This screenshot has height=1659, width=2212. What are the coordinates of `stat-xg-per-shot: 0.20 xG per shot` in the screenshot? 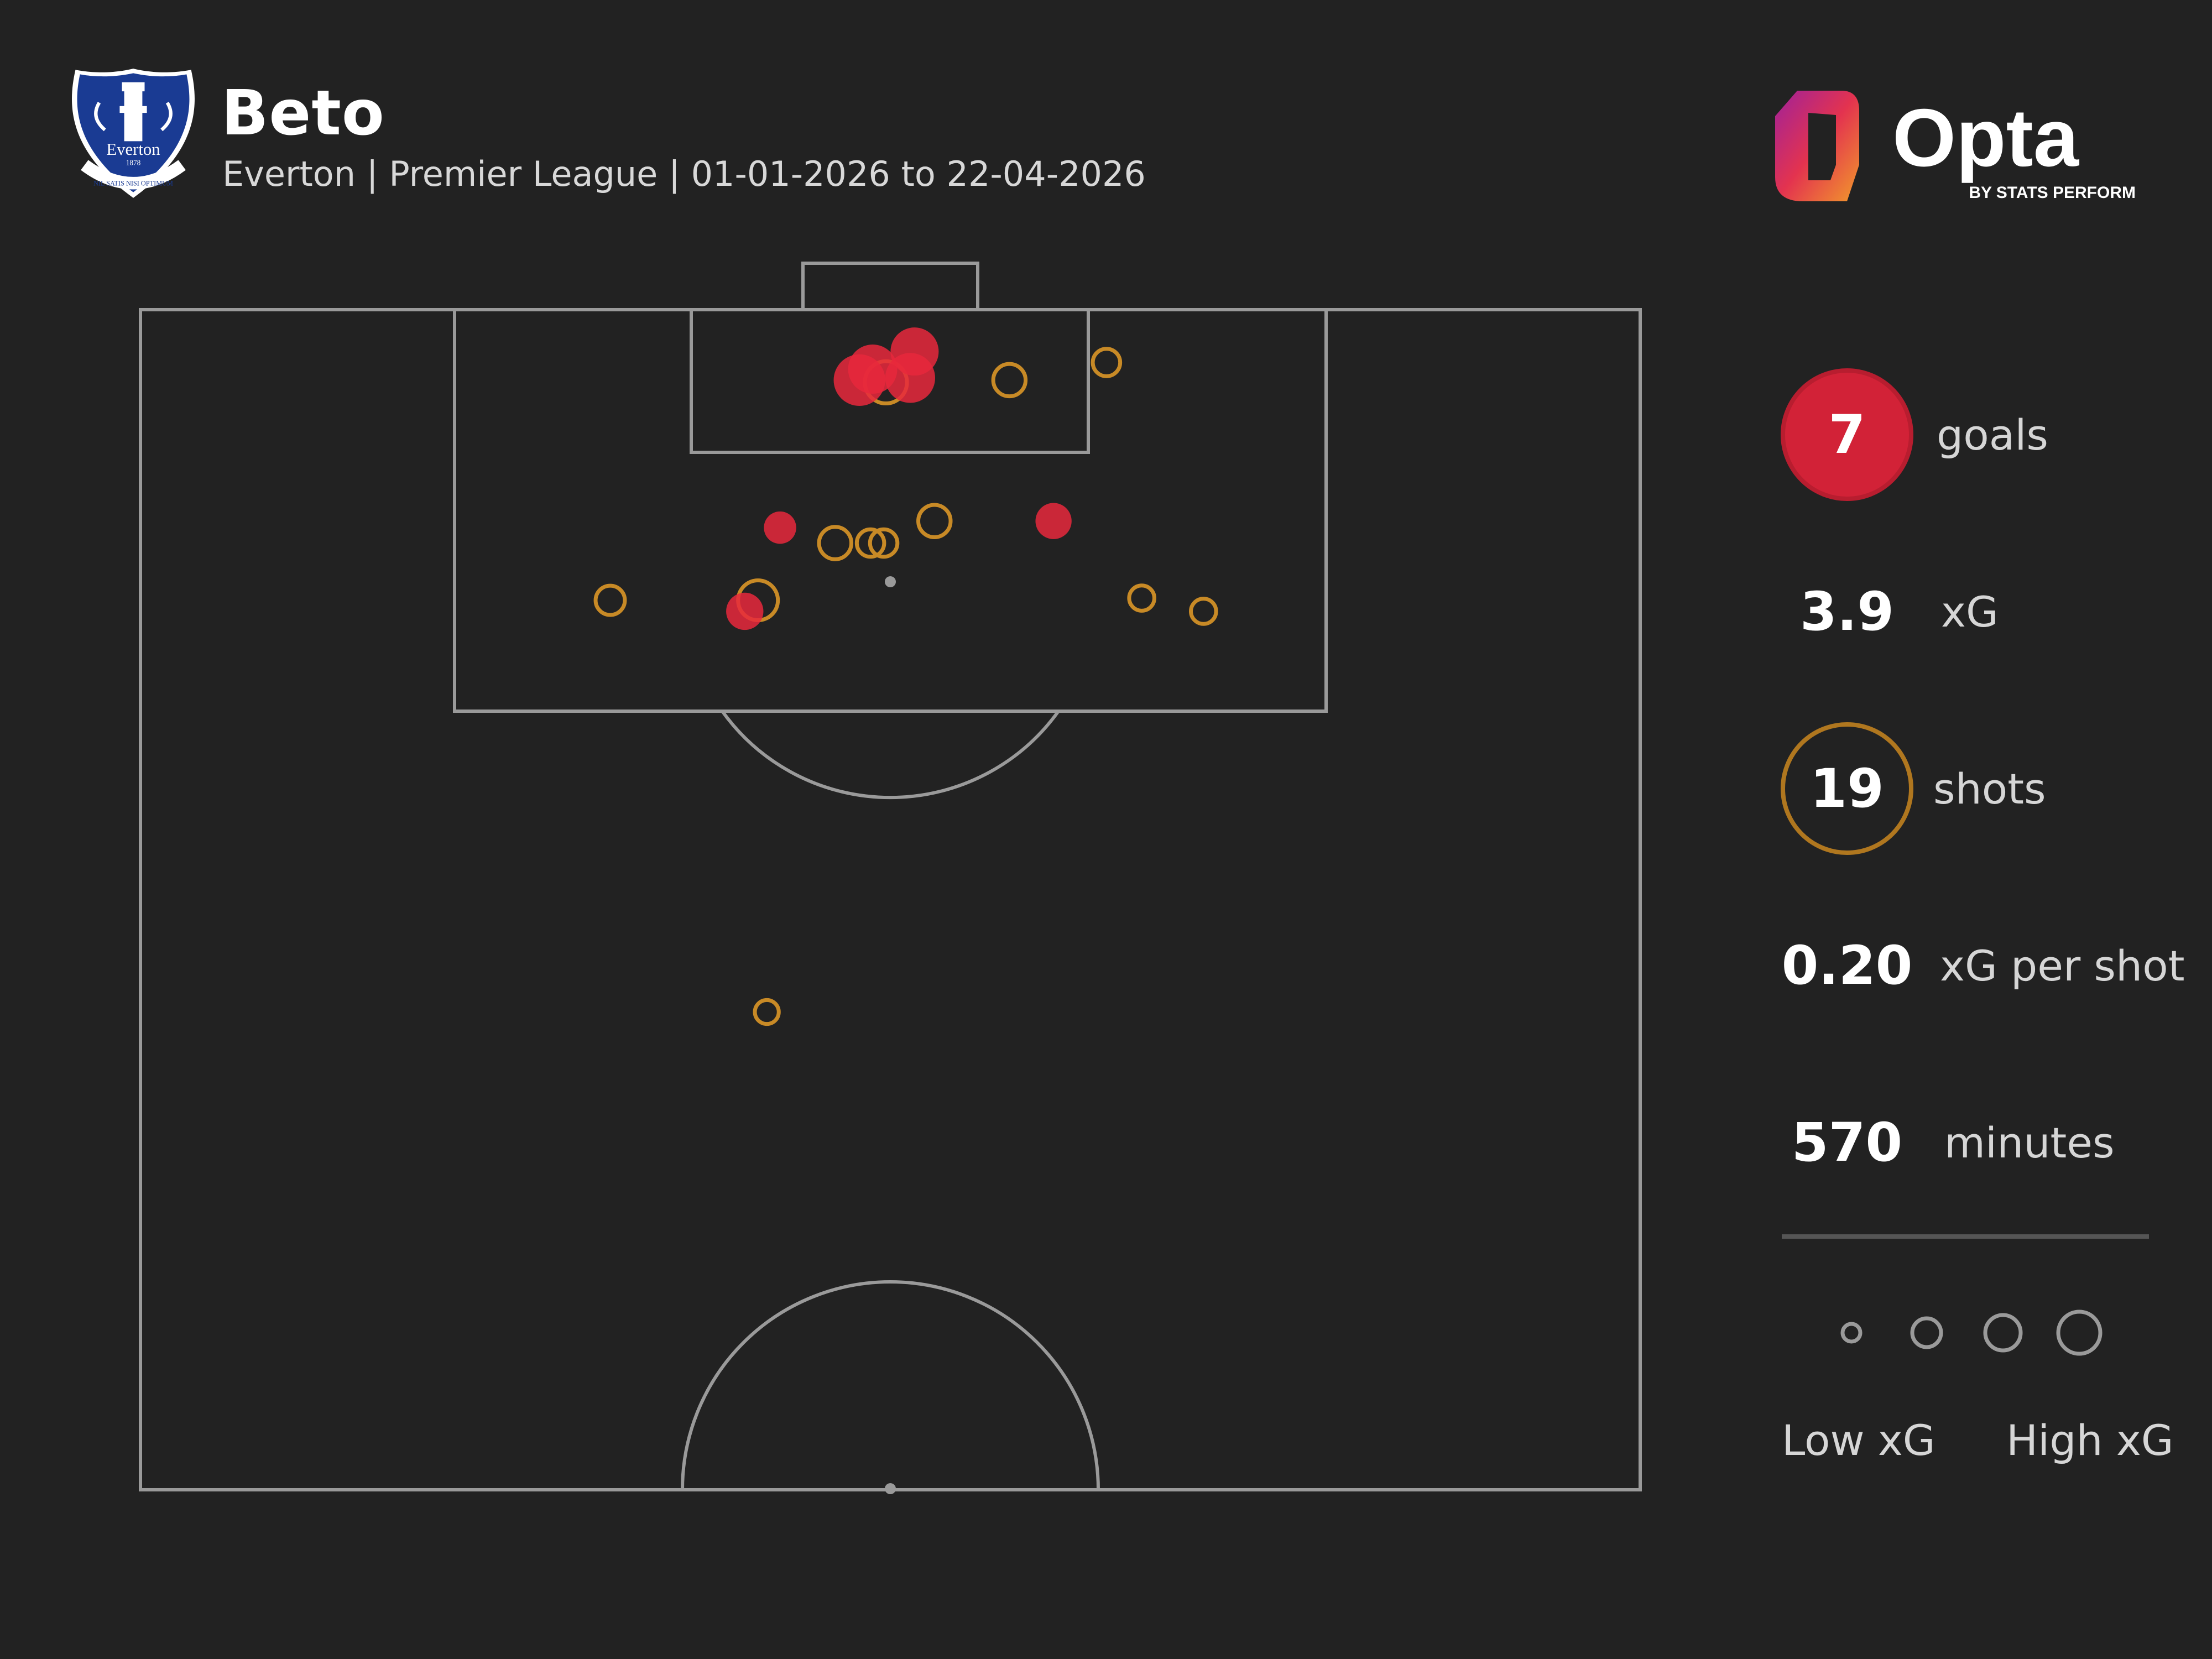 It's located at (1991, 966).